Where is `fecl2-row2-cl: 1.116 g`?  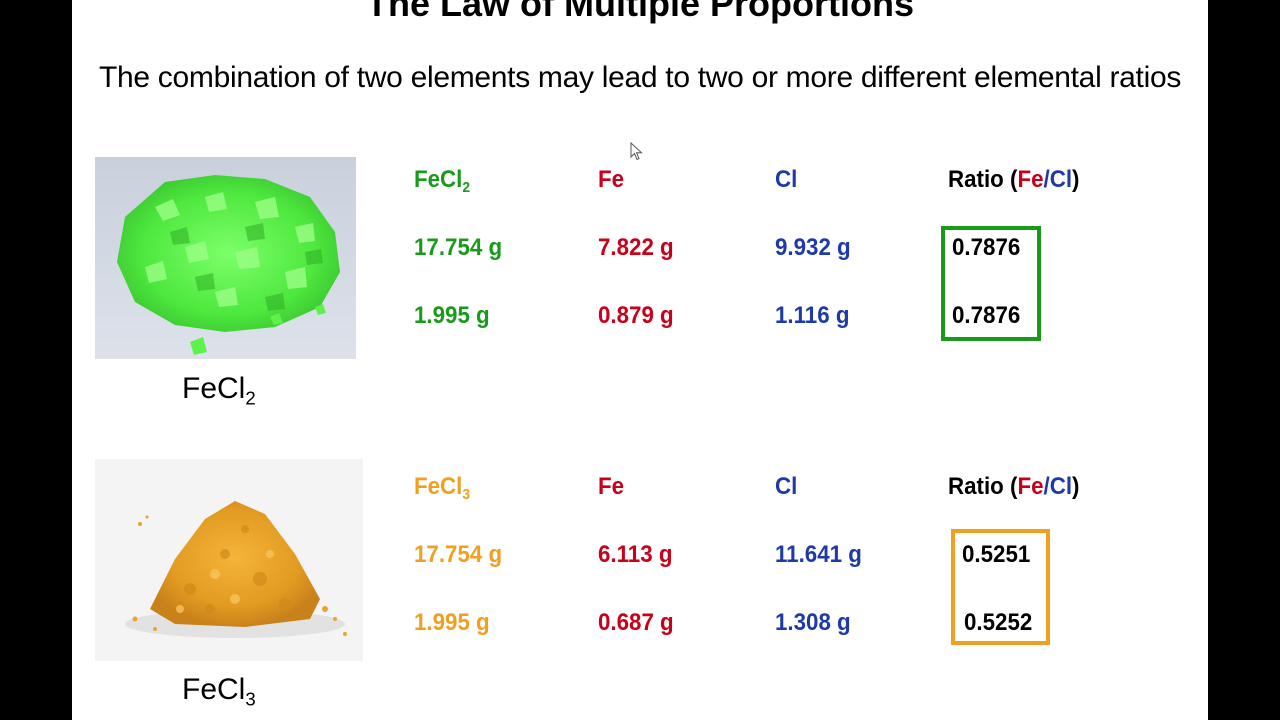
fecl2-row2-cl: 1.116 g is located at coordinates (812, 315).